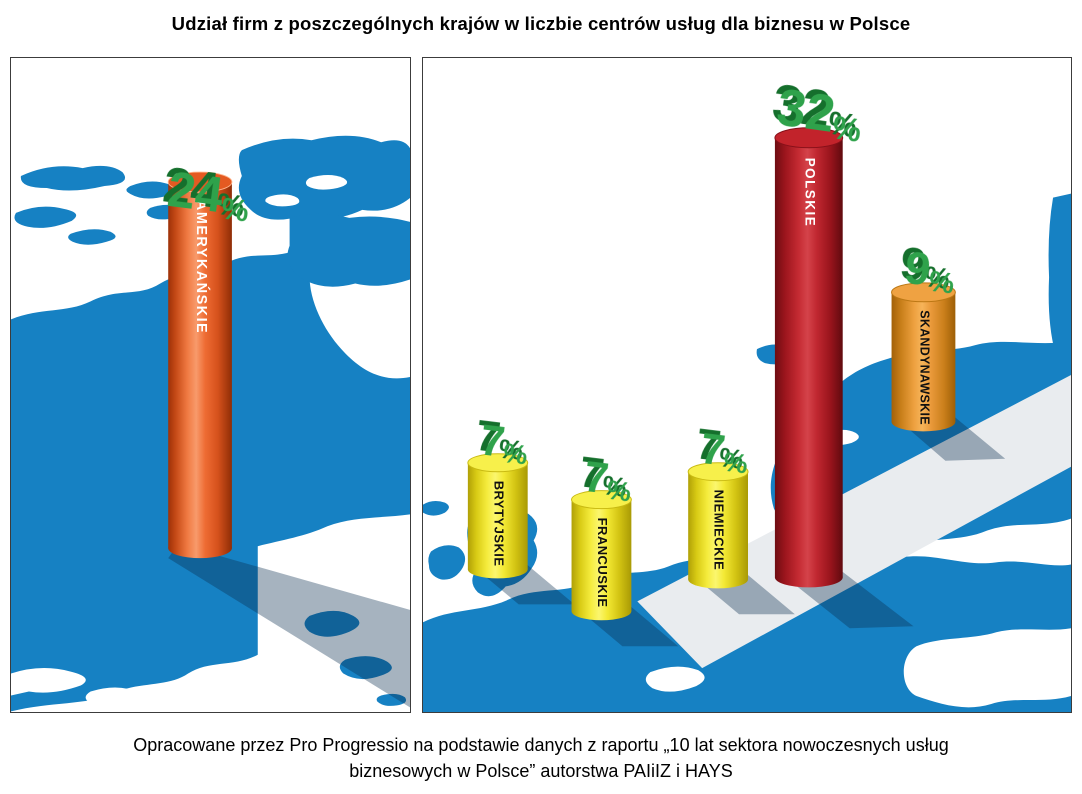 The width and height of the screenshot is (1082, 794). I want to click on bar-polskie: POLSKIE 32%, so click(843, 353).